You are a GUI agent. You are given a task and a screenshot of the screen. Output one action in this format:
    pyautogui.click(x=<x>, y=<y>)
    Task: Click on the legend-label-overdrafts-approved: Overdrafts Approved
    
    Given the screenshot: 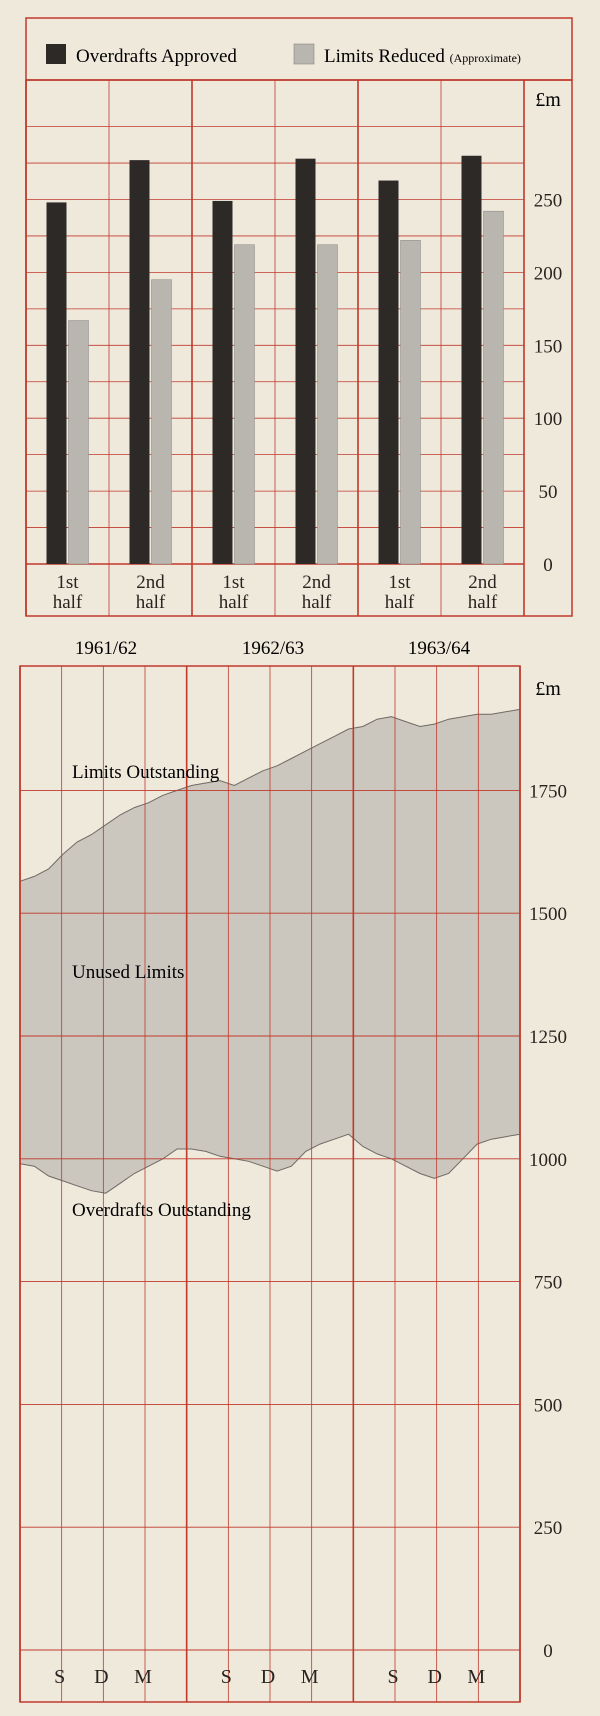 What is the action you would take?
    pyautogui.click(x=156, y=56)
    